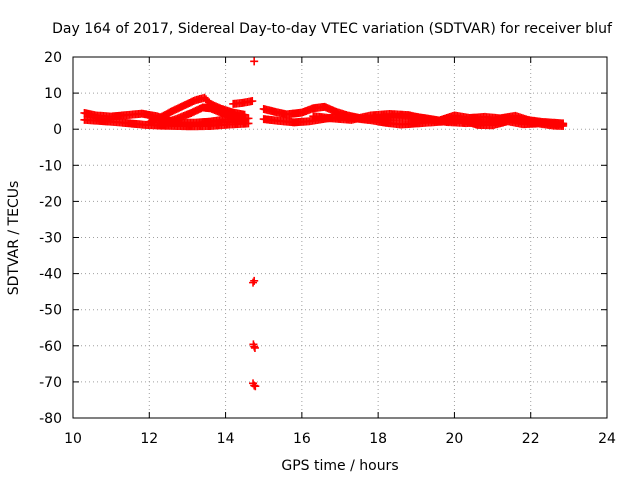  I want to click on x-tick-label: 22, so click(531, 439).